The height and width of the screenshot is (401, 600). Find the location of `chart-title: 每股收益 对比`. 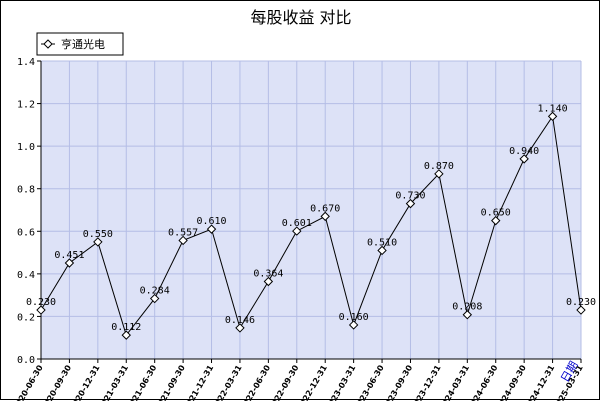

chart-title: 每股收益 对比 is located at coordinates (300, 17).